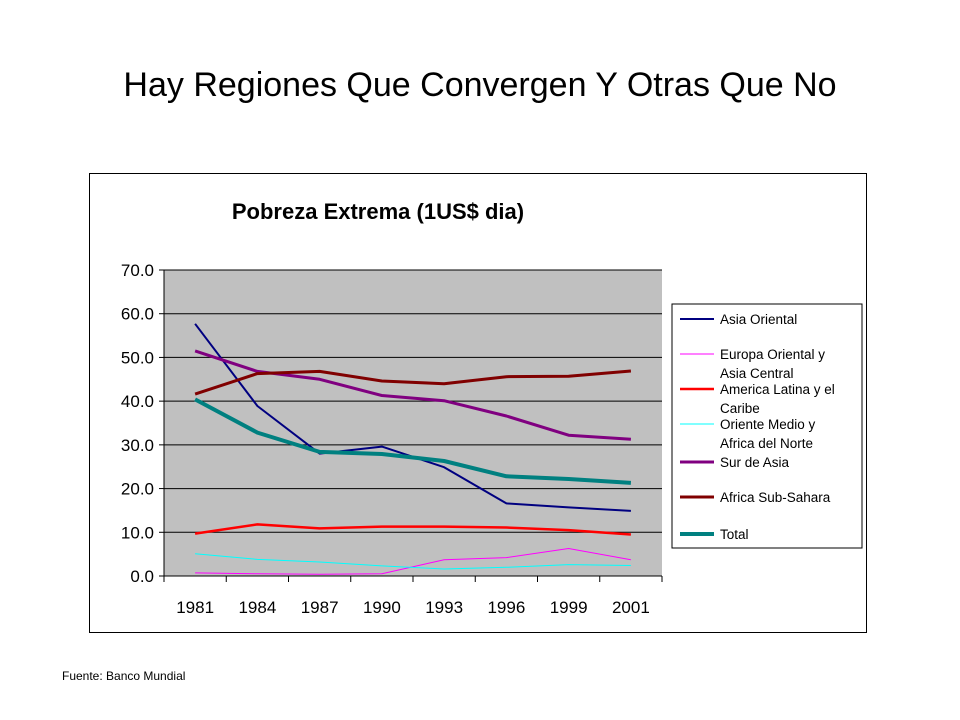  Describe the element at coordinates (569, 607) in the screenshot. I see `x-tick-label: 1999` at that location.